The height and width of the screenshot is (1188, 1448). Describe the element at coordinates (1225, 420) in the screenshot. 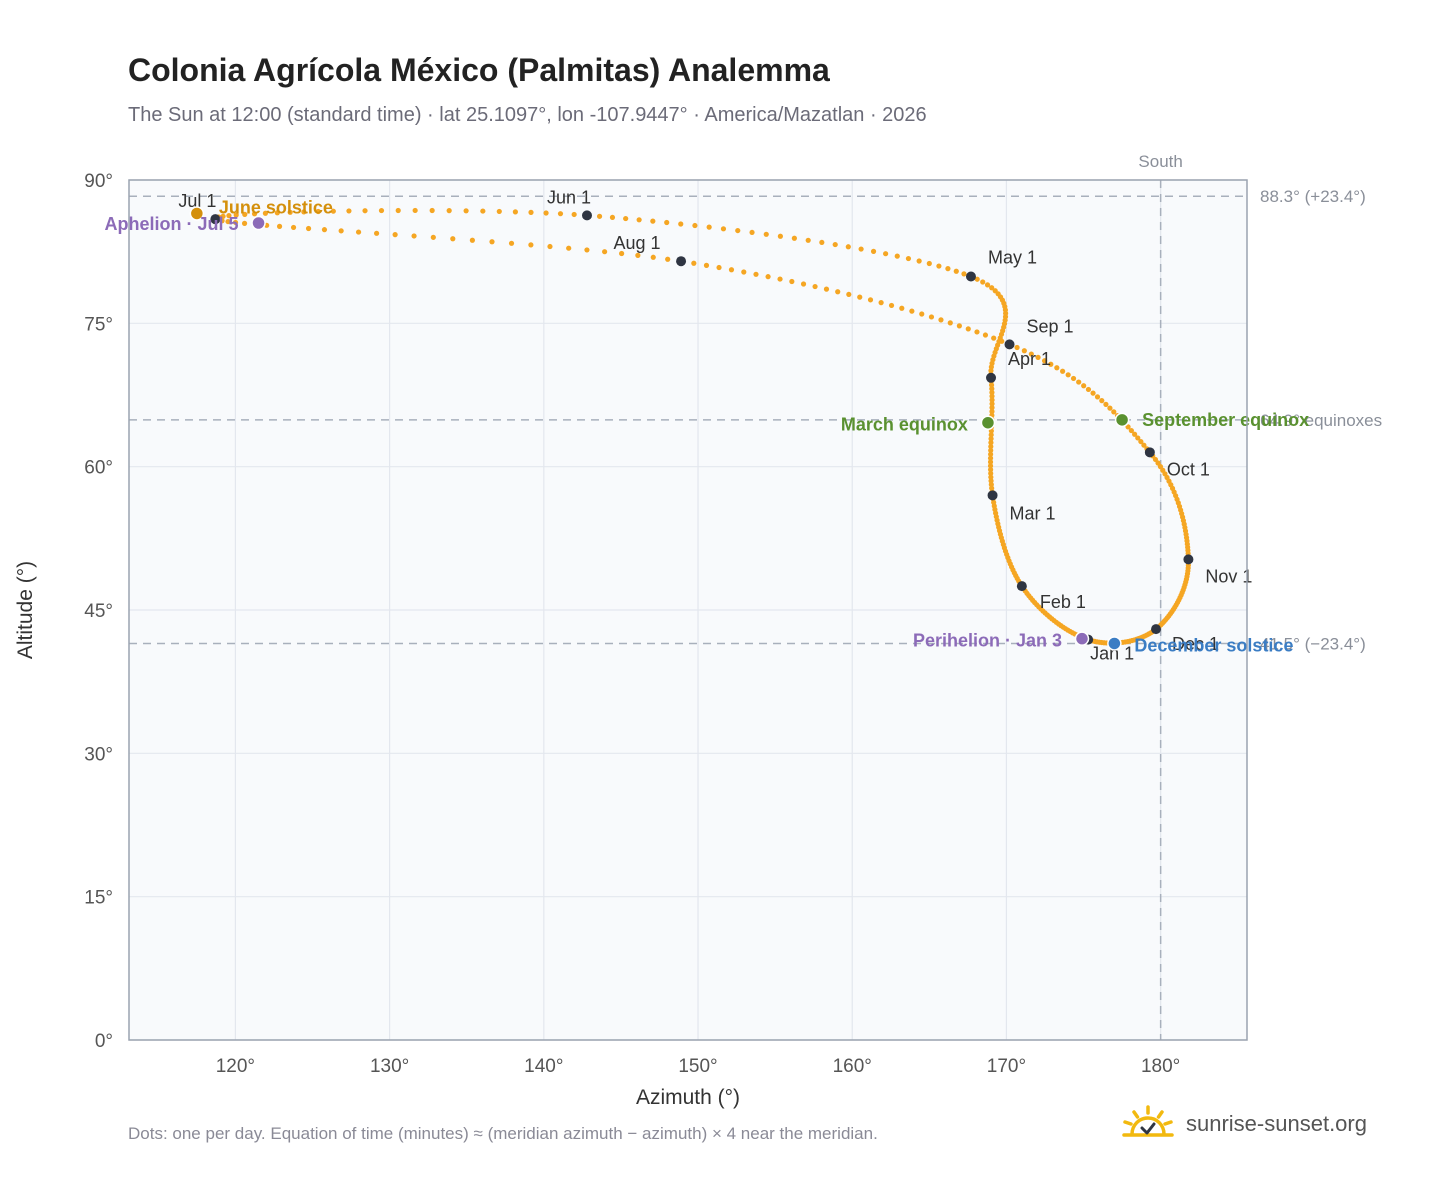

I see `event-label: September equinox` at that location.